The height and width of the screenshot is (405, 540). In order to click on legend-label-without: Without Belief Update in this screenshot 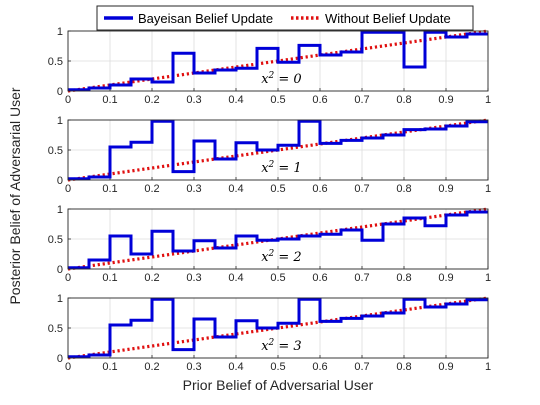, I will do `click(388, 18)`.